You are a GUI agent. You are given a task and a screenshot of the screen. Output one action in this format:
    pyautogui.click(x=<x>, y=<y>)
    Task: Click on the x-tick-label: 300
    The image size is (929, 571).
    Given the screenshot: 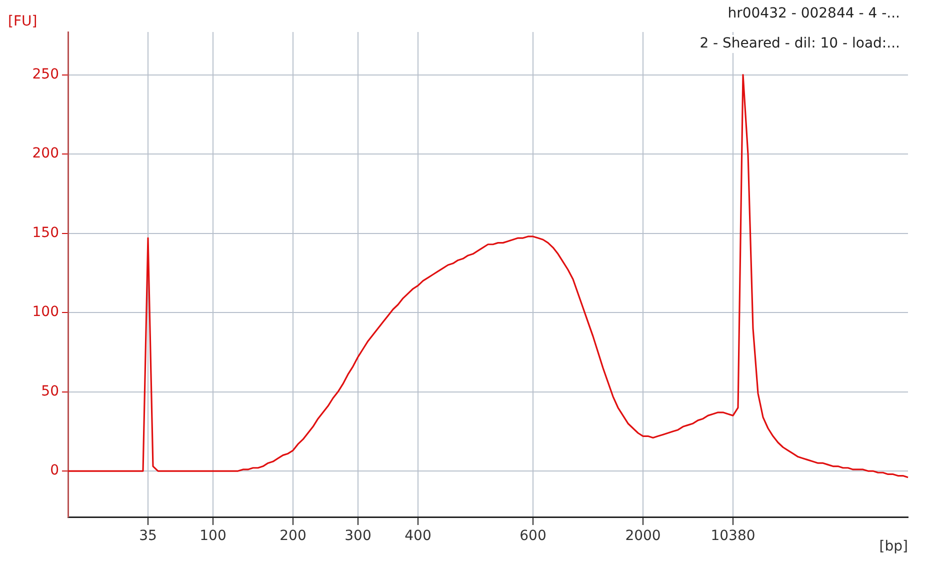 What is the action you would take?
    pyautogui.click(x=358, y=536)
    